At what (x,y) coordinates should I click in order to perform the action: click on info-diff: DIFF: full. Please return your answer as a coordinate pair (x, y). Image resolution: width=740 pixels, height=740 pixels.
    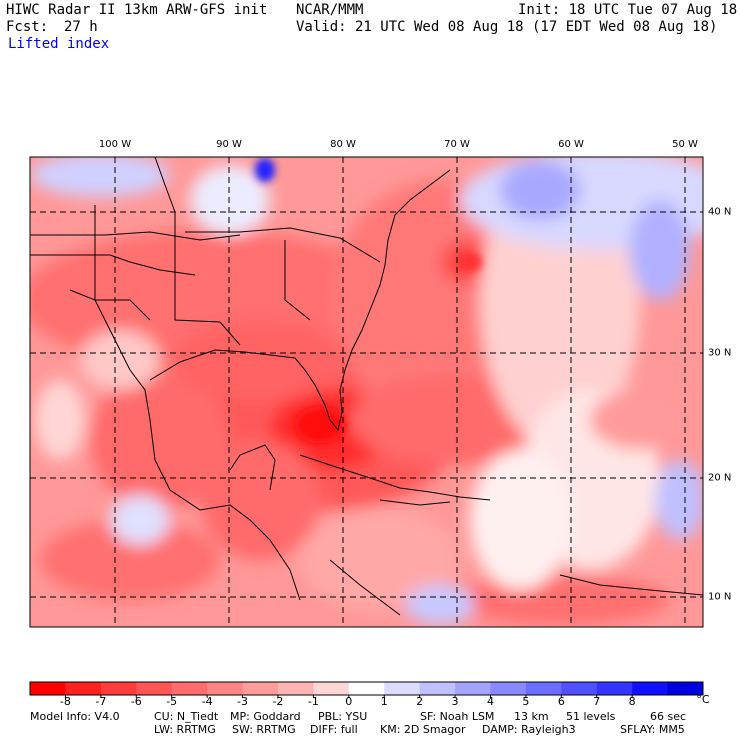
    Looking at the image, I should click on (334, 729).